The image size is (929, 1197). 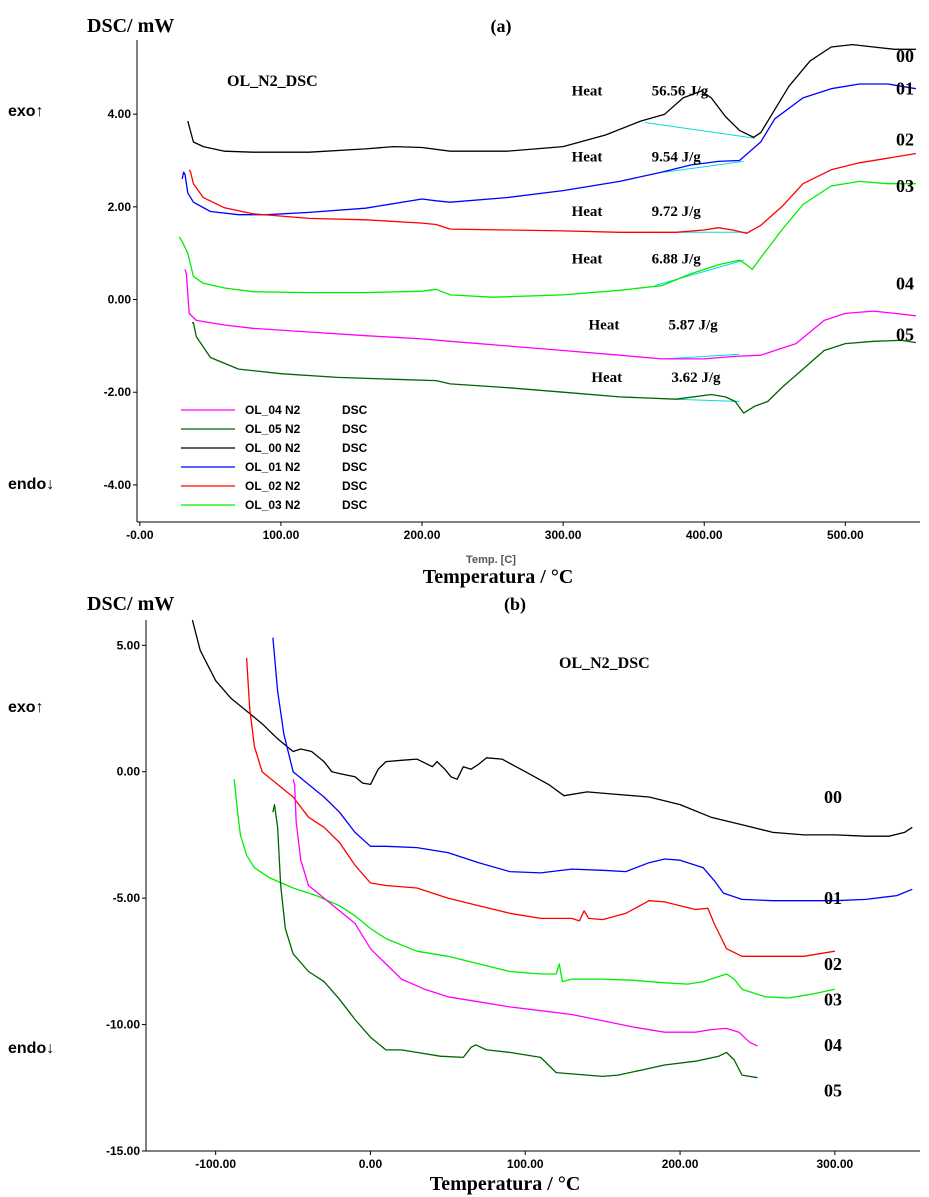 What do you see at coordinates (120, 207) in the screenshot?
I see `y-tick-label: 2.00` at bounding box center [120, 207].